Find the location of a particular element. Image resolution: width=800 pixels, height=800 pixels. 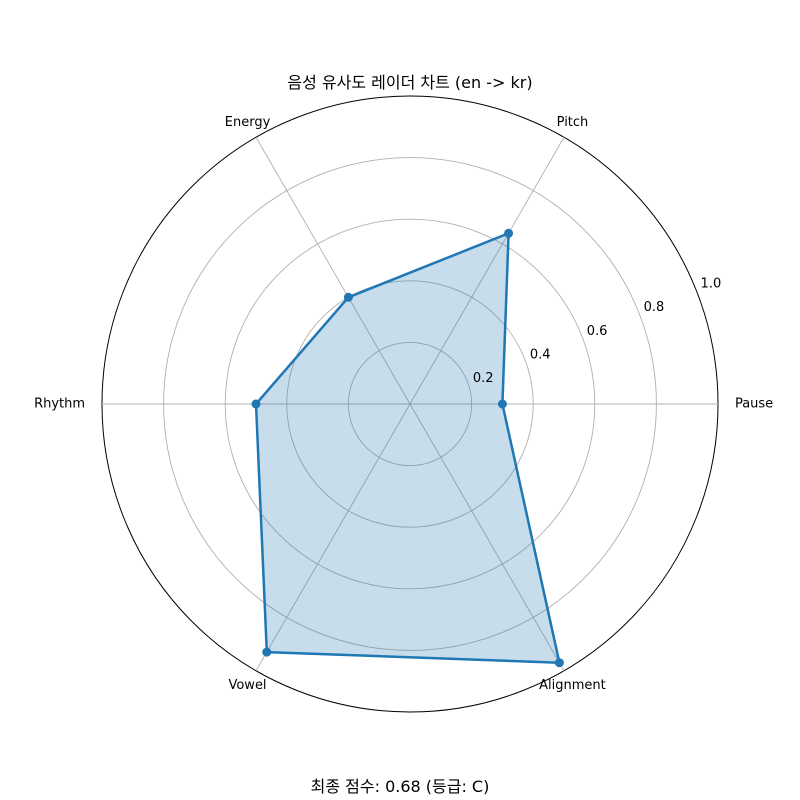

category-label: Rhythm is located at coordinates (59, 404).